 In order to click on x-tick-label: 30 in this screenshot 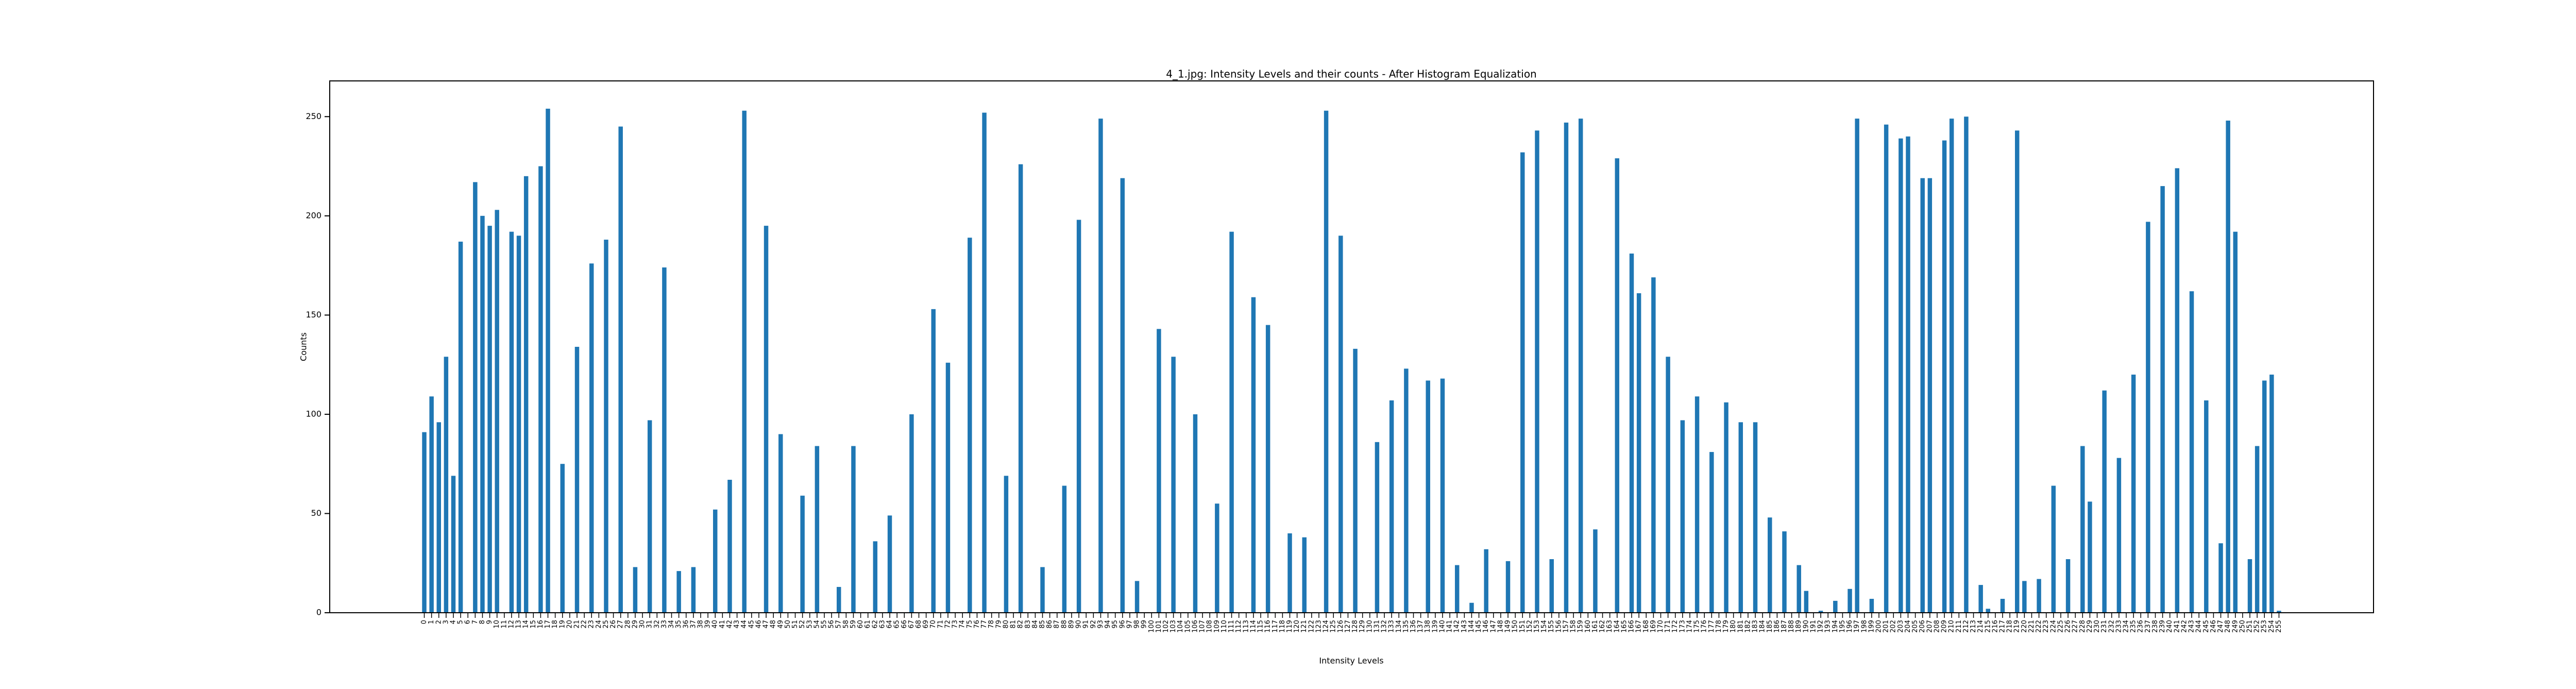, I will do `click(643, 625)`.